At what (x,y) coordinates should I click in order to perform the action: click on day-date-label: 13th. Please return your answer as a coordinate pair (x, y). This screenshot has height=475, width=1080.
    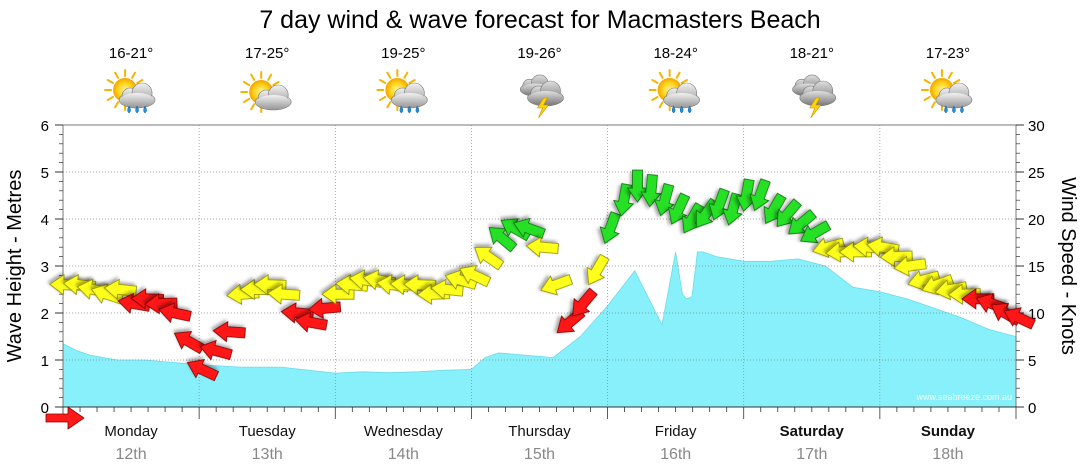
    Looking at the image, I should click on (267, 454).